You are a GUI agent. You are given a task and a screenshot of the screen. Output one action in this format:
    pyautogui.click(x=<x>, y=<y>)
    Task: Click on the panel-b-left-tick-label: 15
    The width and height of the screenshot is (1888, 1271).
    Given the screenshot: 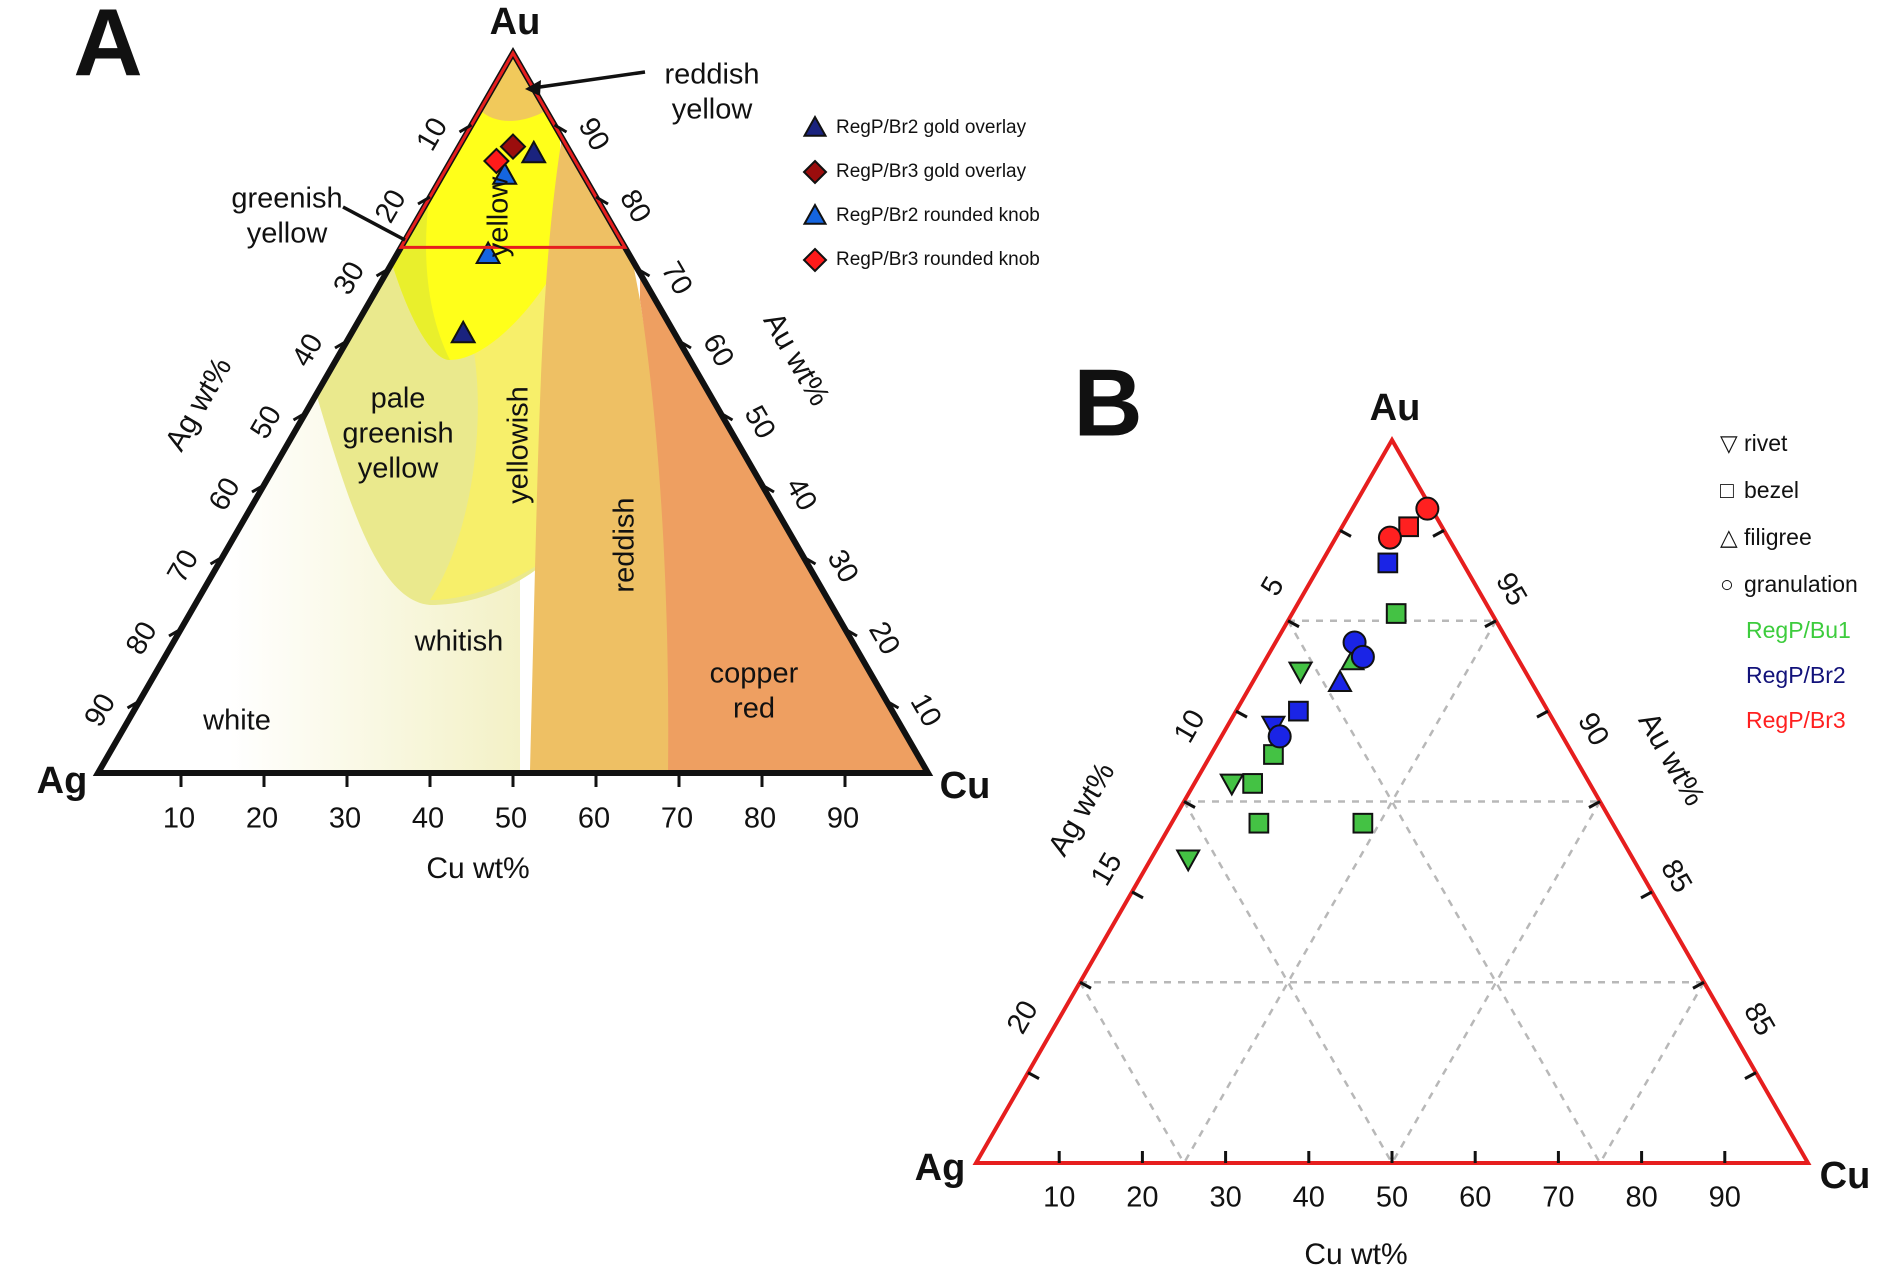 What is the action you would take?
    pyautogui.click(x=1107, y=869)
    